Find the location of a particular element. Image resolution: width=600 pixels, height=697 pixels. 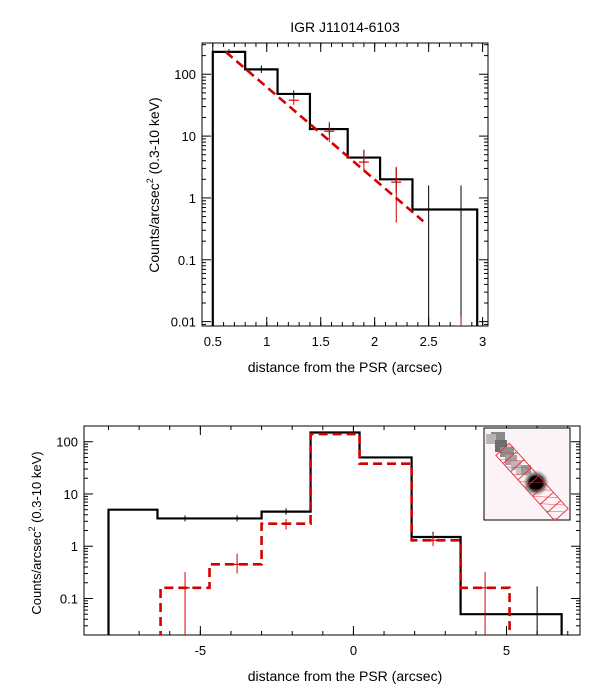

x-tick-label: 2 is located at coordinates (374, 341).